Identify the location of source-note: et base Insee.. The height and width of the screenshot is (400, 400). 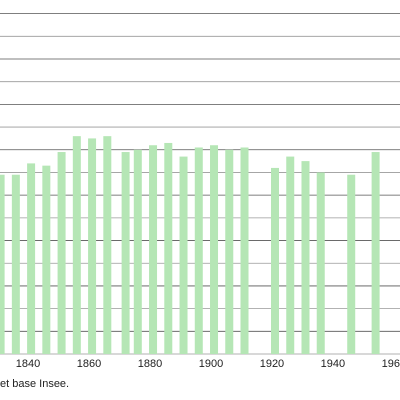
(34, 384).